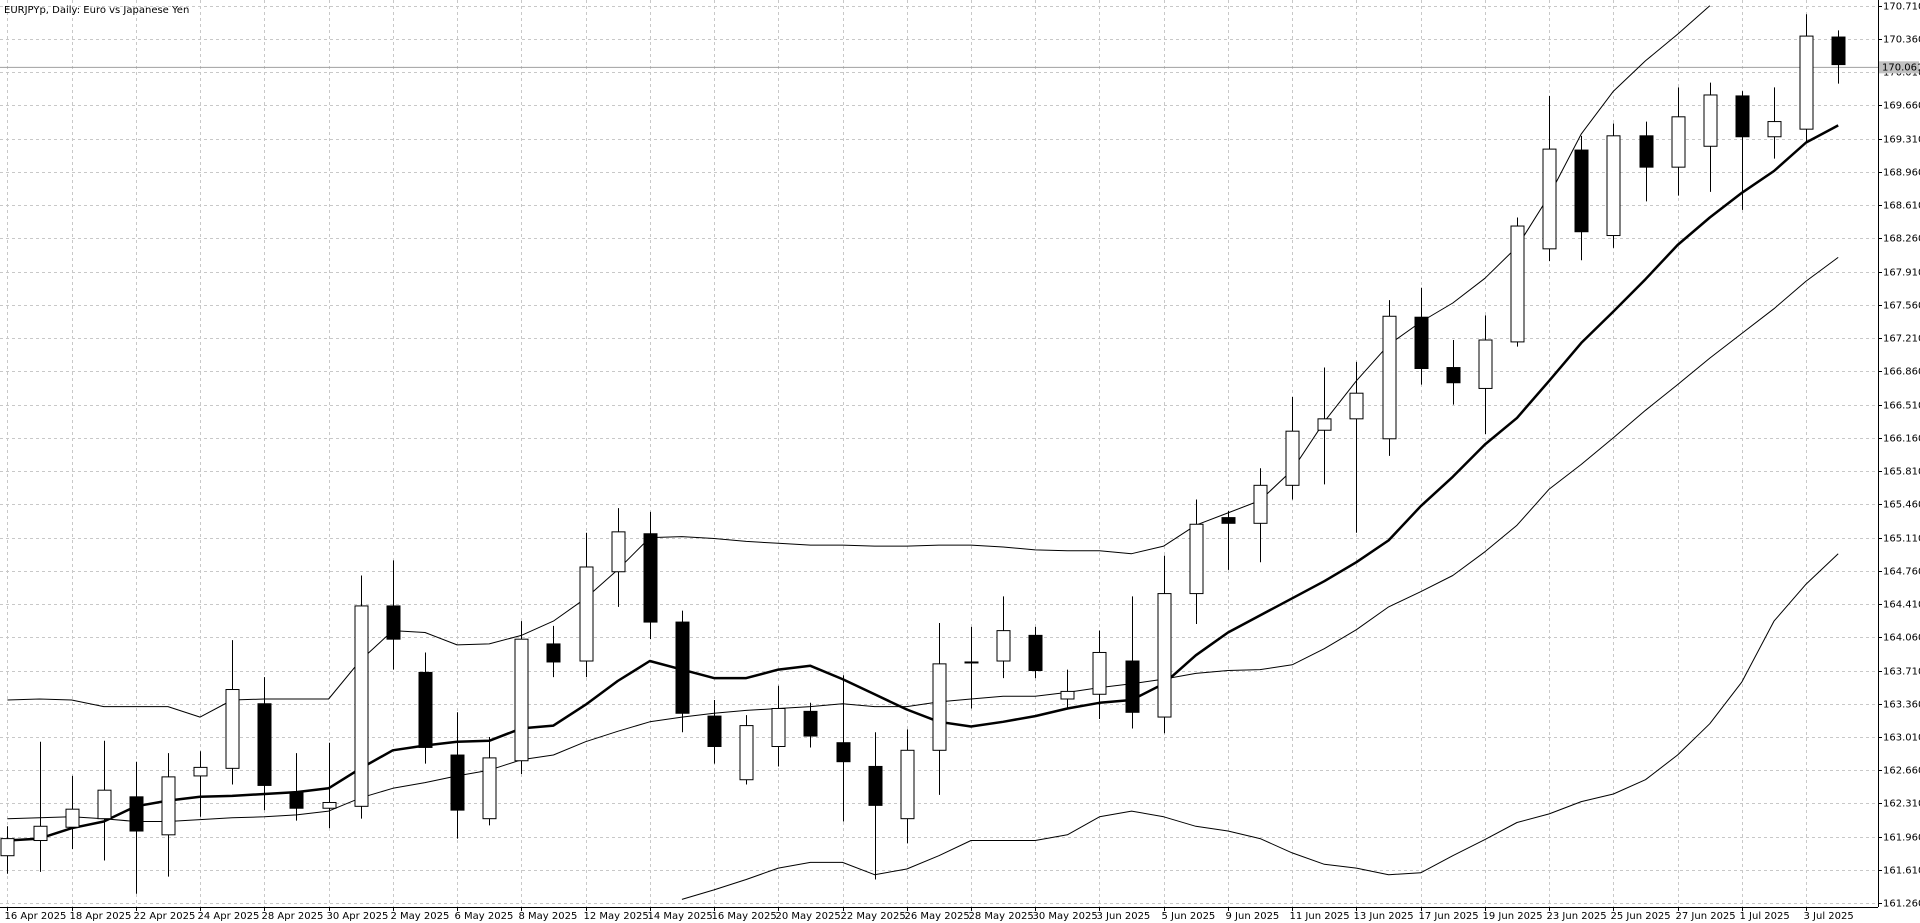 Image resolution: width=1920 pixels, height=923 pixels. I want to click on last-price-label: 170.061, so click(1901, 67).